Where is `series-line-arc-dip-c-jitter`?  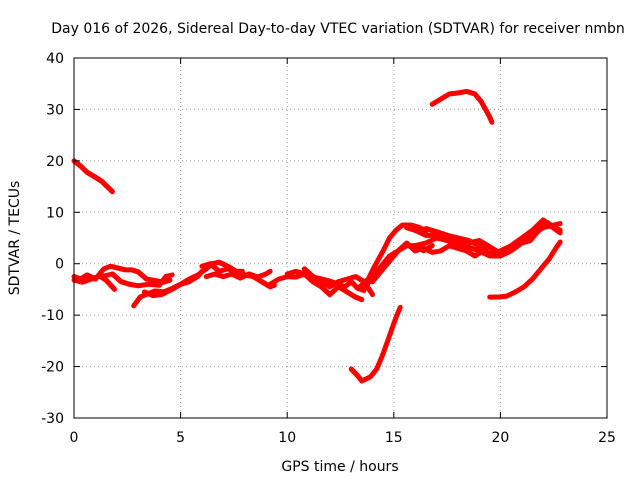
series-line-arc-dip-c-jitter is located at coordinates (194, 277).